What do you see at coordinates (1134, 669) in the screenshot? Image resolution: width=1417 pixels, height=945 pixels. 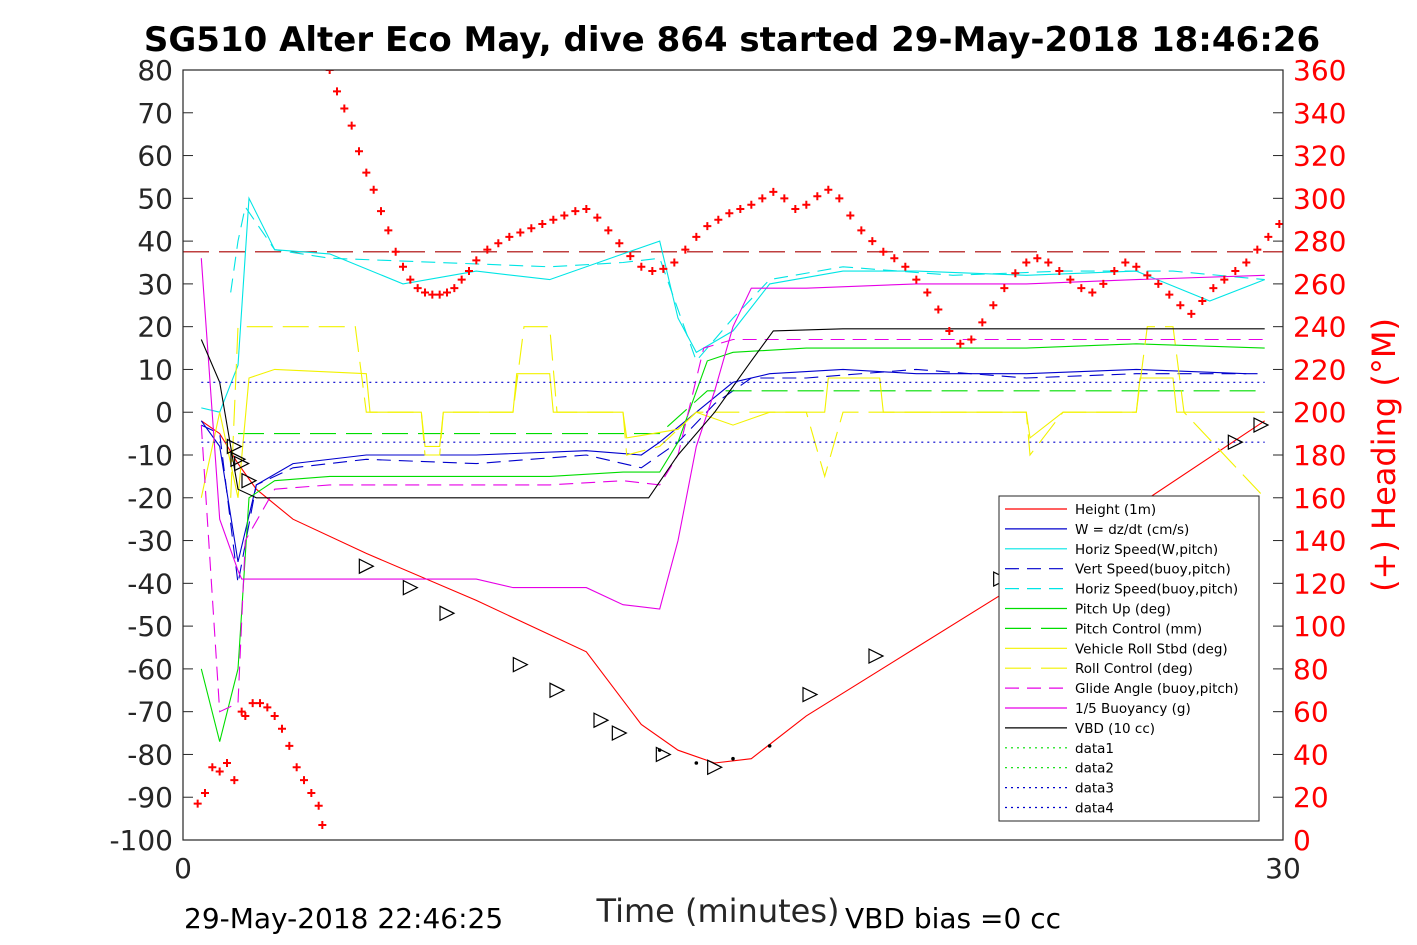 I see `legend-entry: Roll Control (deg)` at bounding box center [1134, 669].